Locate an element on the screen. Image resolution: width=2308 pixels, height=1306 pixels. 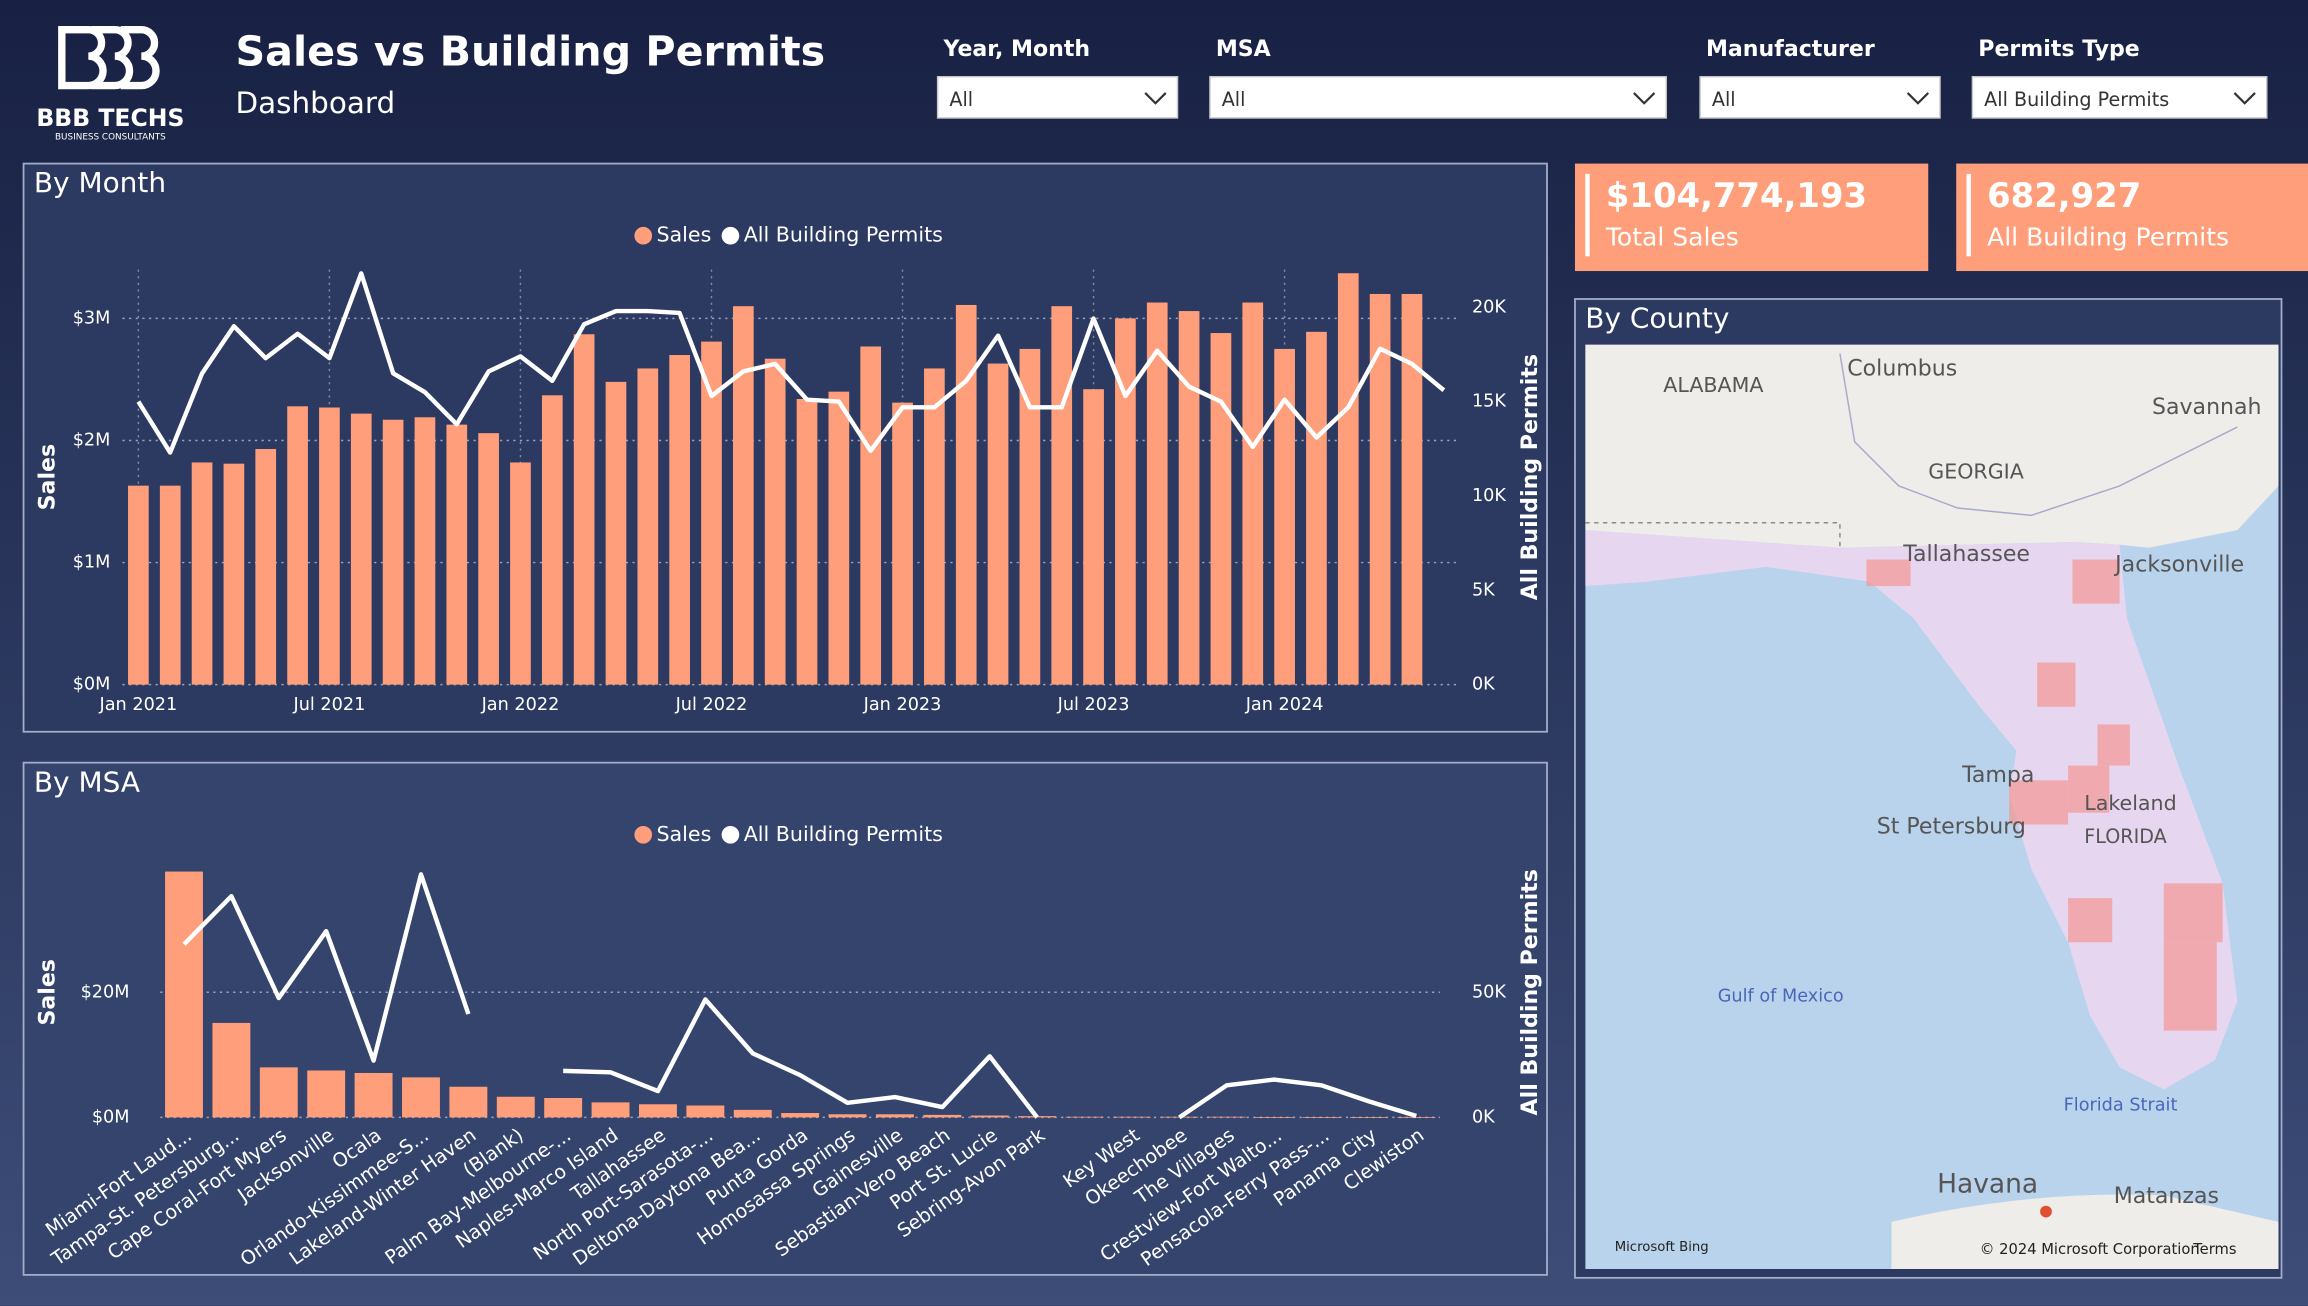
dropdown: All Building Permits is located at coordinates (2119, 97).